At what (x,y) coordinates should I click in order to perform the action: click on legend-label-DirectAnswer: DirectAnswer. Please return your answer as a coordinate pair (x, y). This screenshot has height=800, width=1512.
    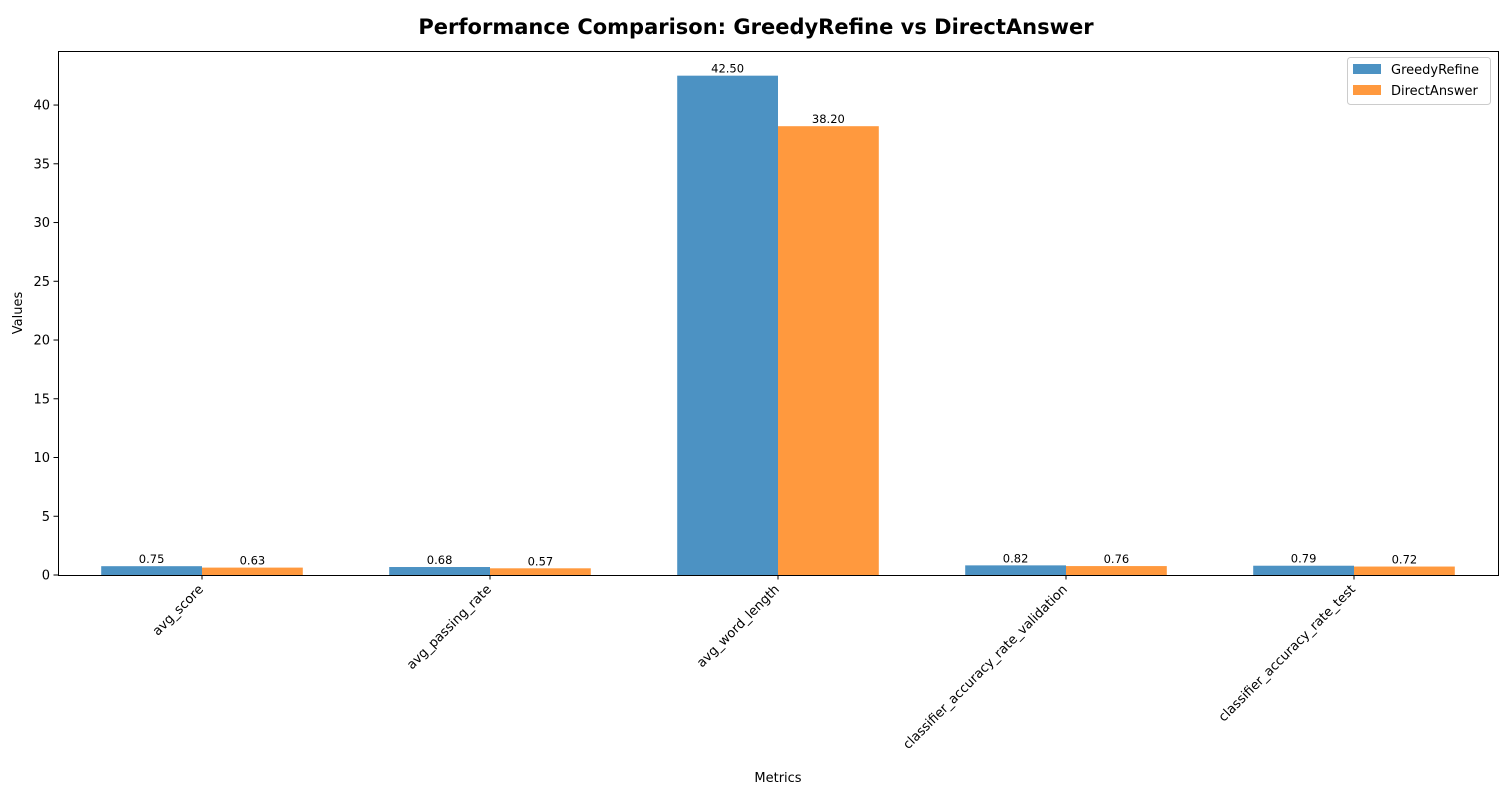
    Looking at the image, I should click on (1434, 91).